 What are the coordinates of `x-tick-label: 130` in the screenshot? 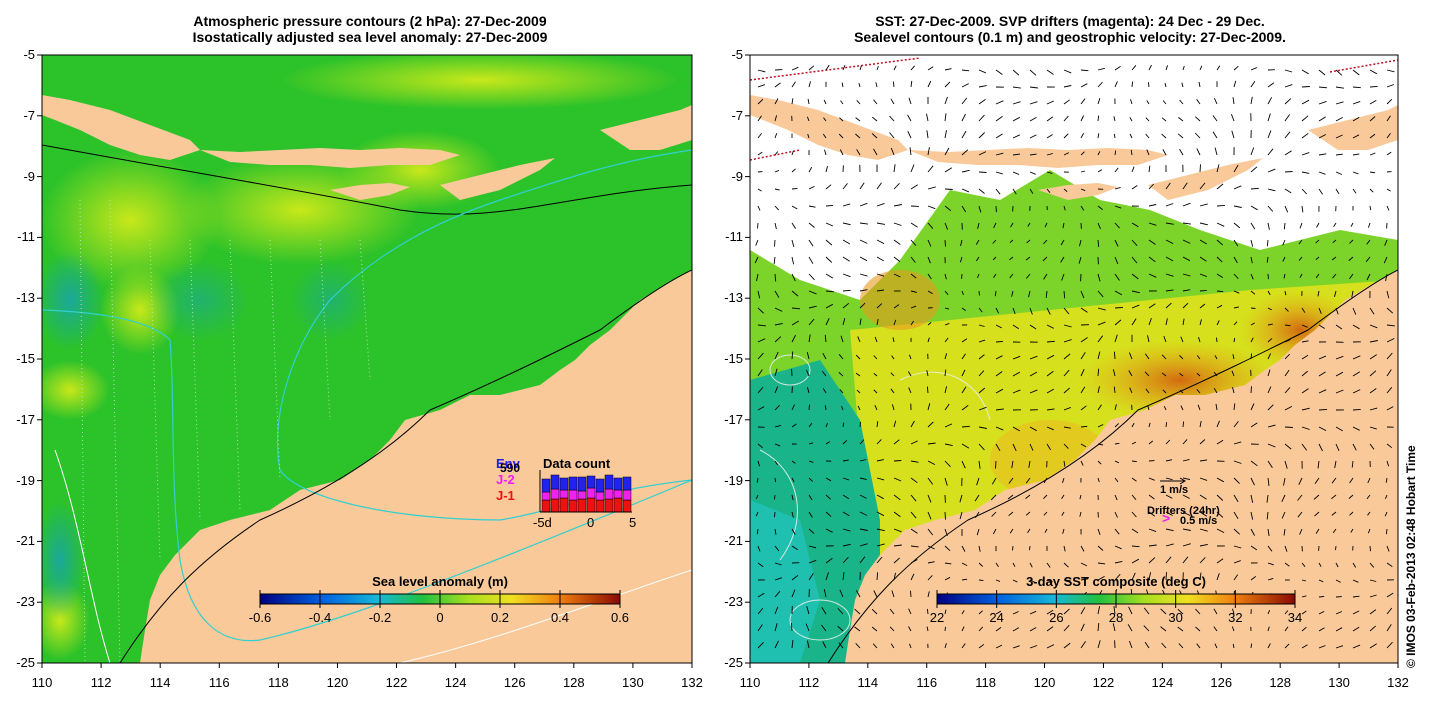 It's located at (1339, 682).